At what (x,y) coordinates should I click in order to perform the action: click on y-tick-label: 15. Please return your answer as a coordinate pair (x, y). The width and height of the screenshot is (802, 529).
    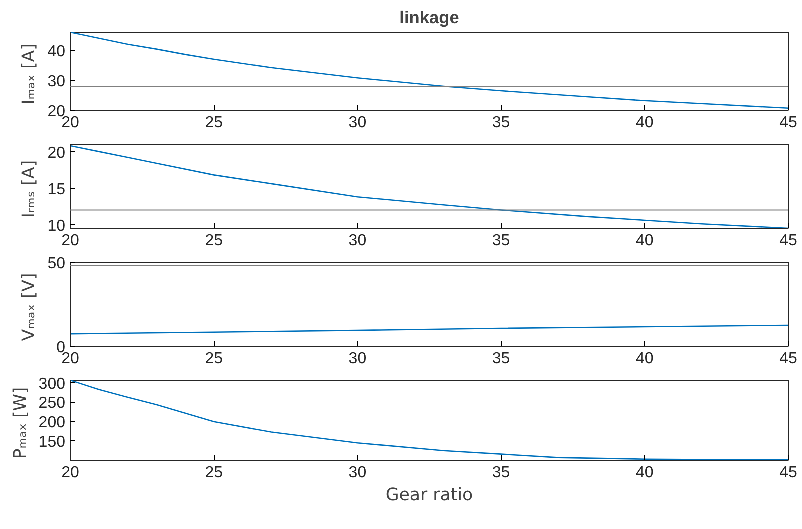
    Looking at the image, I should click on (57, 189).